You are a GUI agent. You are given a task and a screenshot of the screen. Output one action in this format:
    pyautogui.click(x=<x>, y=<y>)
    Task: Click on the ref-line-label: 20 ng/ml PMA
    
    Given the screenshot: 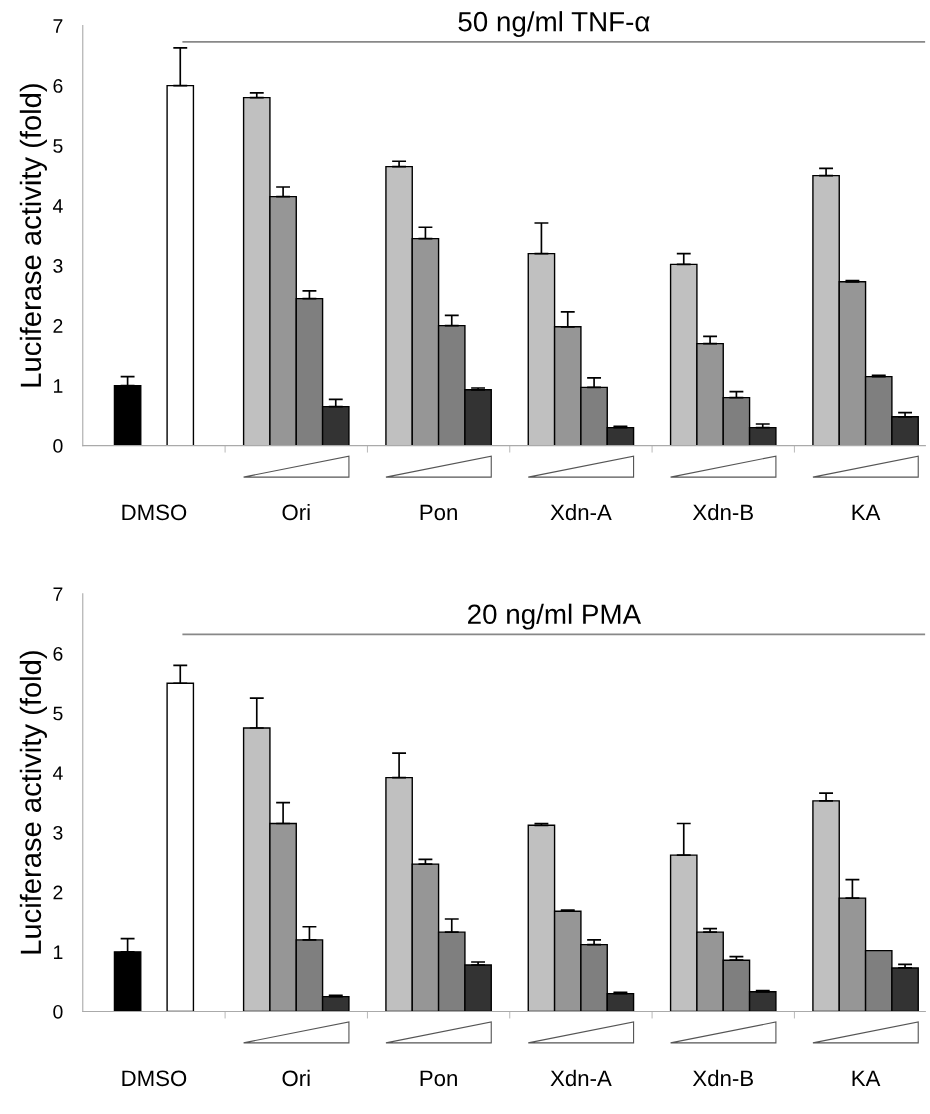 What is the action you would take?
    pyautogui.click(x=555, y=616)
    